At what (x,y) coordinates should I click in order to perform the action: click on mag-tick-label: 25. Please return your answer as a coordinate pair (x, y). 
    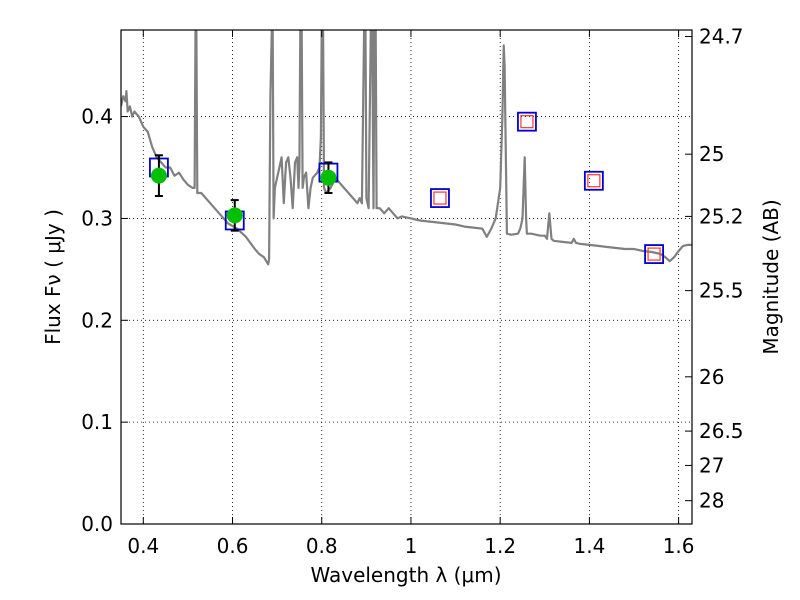
    Looking at the image, I should click on (711, 154).